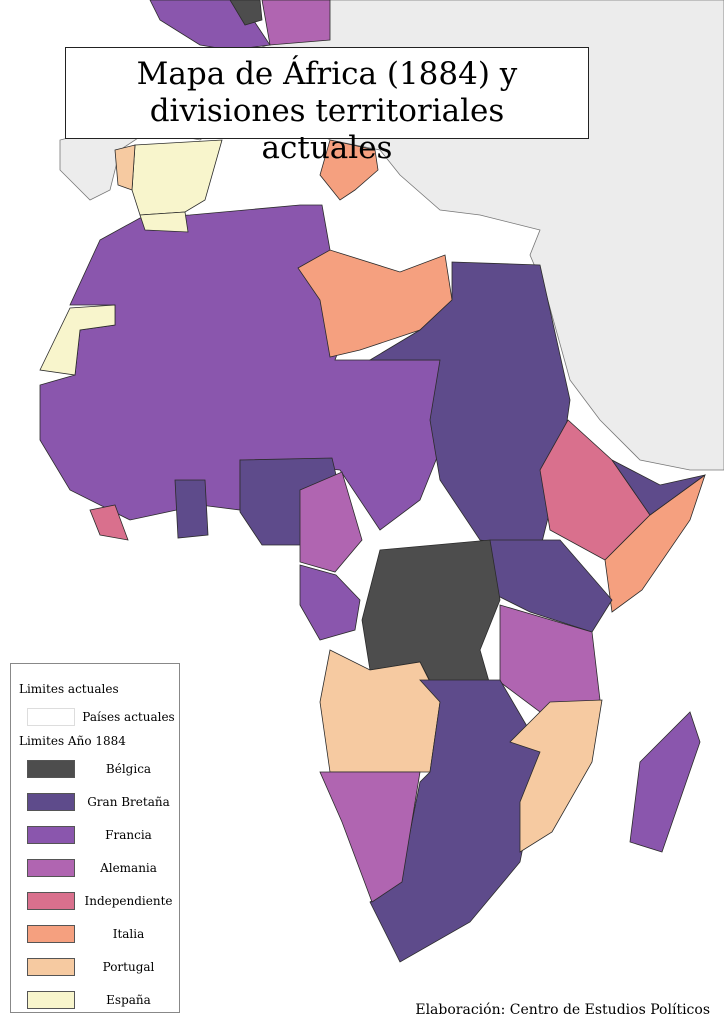  I want to click on legend-label: Francia, so click(128, 835).